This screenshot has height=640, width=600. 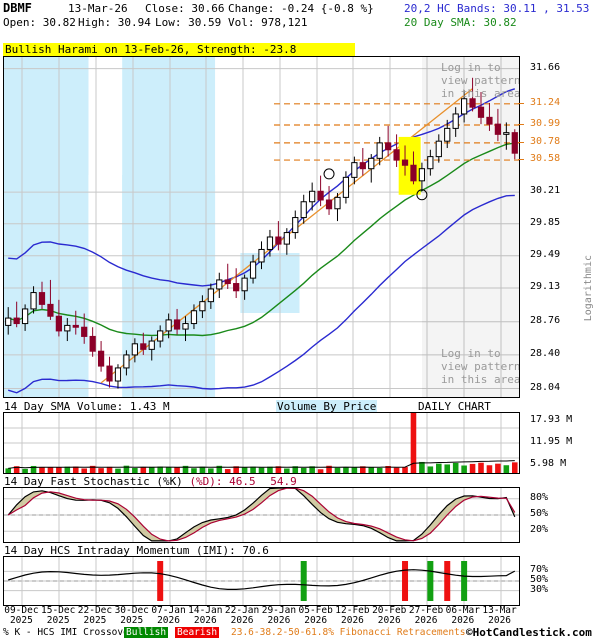 What do you see at coordinates (21, 610) in the screenshot?
I see `date-tick-day: 09-Dec` at bounding box center [21, 610].